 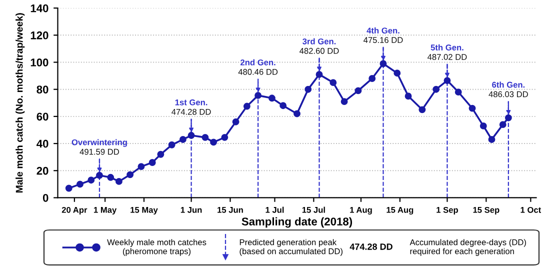 What do you see at coordinates (156, 247) in the screenshot?
I see `legend-label: Weekly male moth catches (pheromone traps)` at bounding box center [156, 247].